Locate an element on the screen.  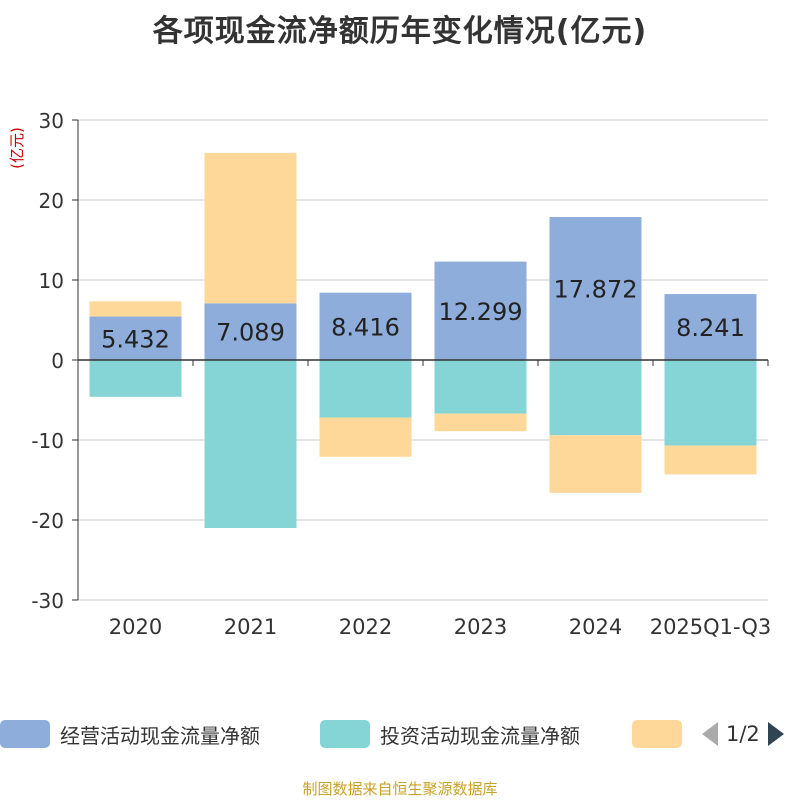
legend-item-operating: 经营活动现金流量净额 is located at coordinates (130, 734).